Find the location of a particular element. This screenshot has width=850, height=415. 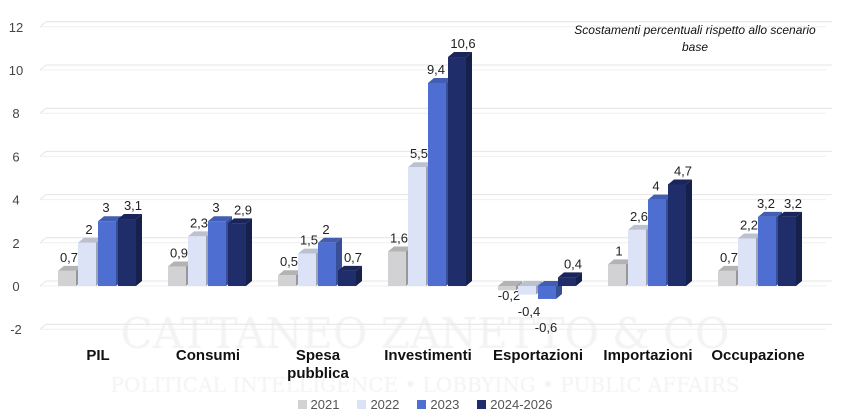

y-tick-label: 6 is located at coordinates (15, 156).